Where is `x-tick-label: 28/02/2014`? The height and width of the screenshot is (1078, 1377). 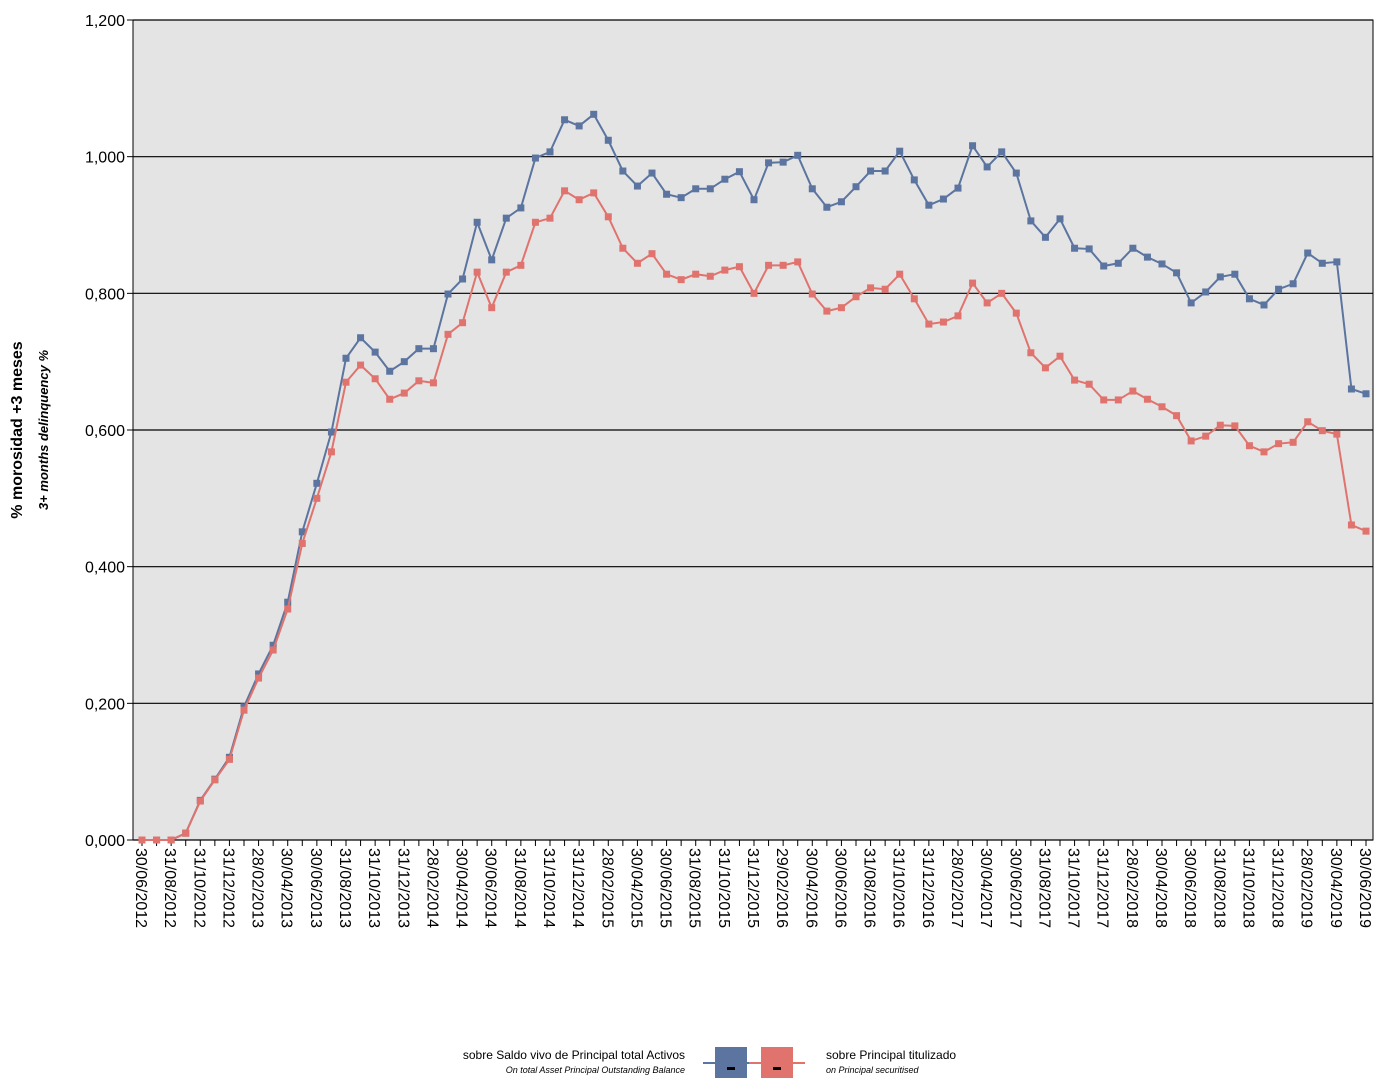
x-tick-label: 28/02/2014 is located at coordinates (431, 888).